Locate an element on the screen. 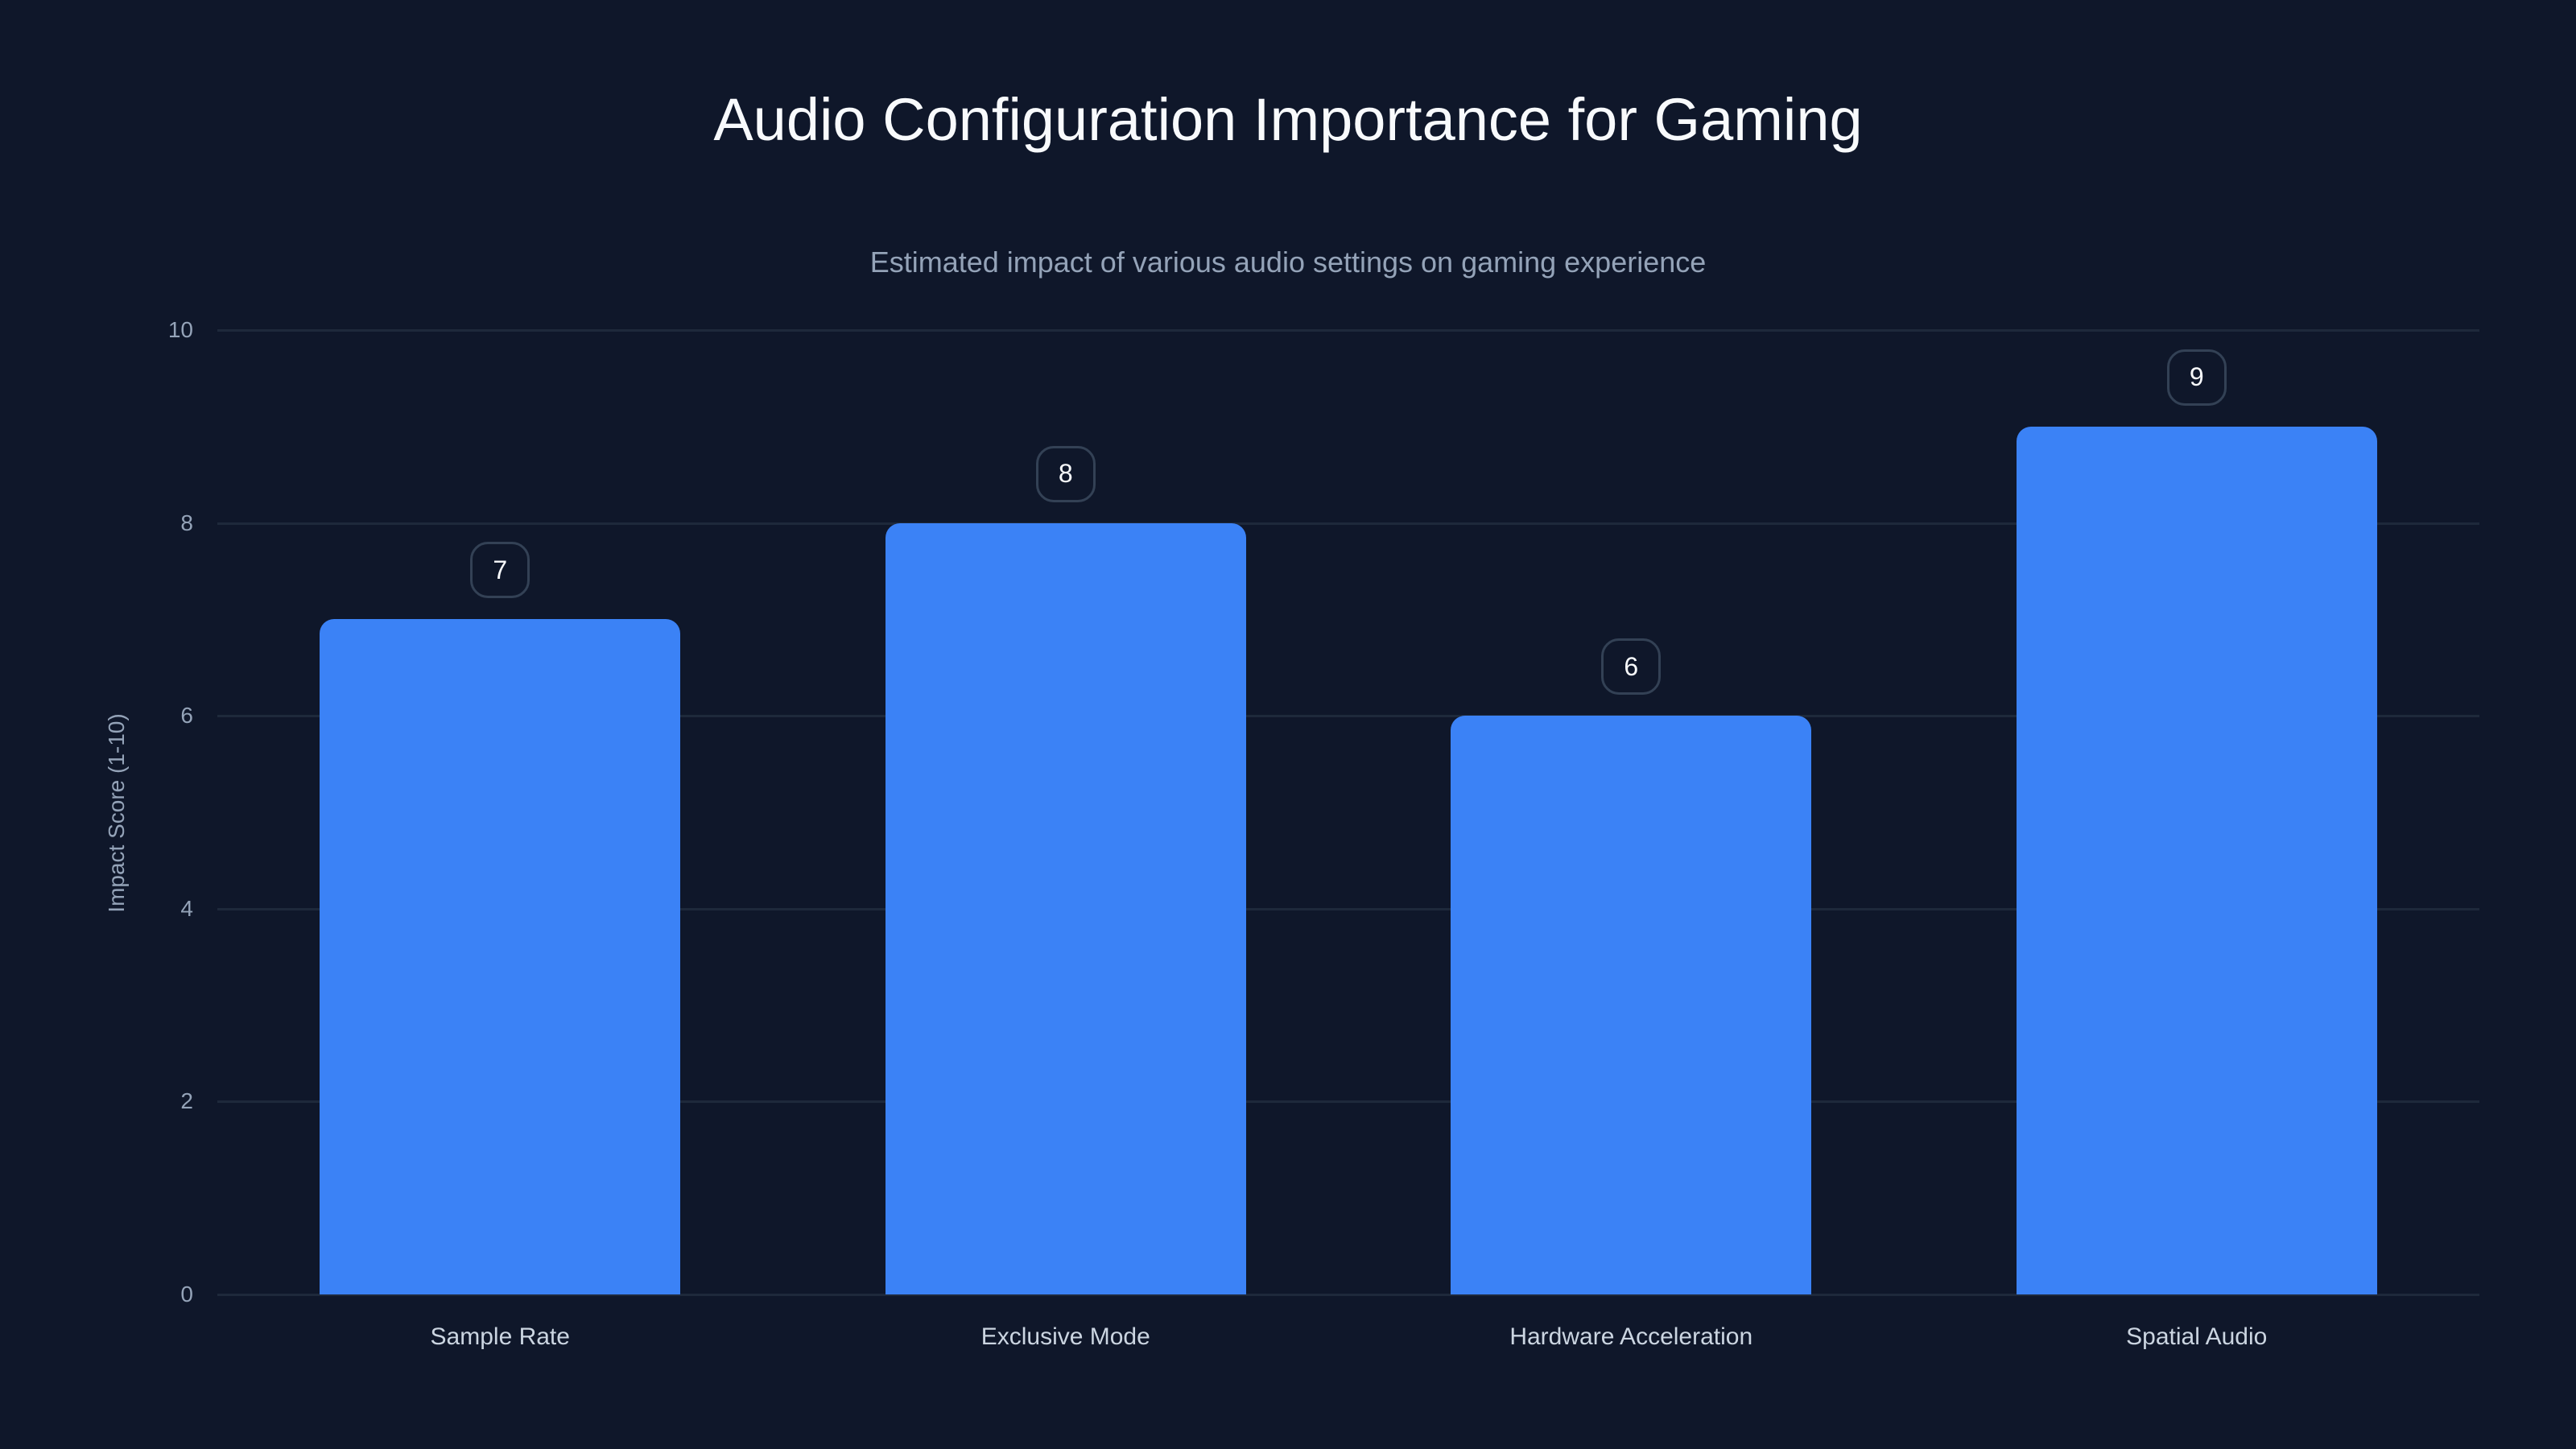 This screenshot has height=1449, width=2576. value-label: 8 is located at coordinates (1065, 473).